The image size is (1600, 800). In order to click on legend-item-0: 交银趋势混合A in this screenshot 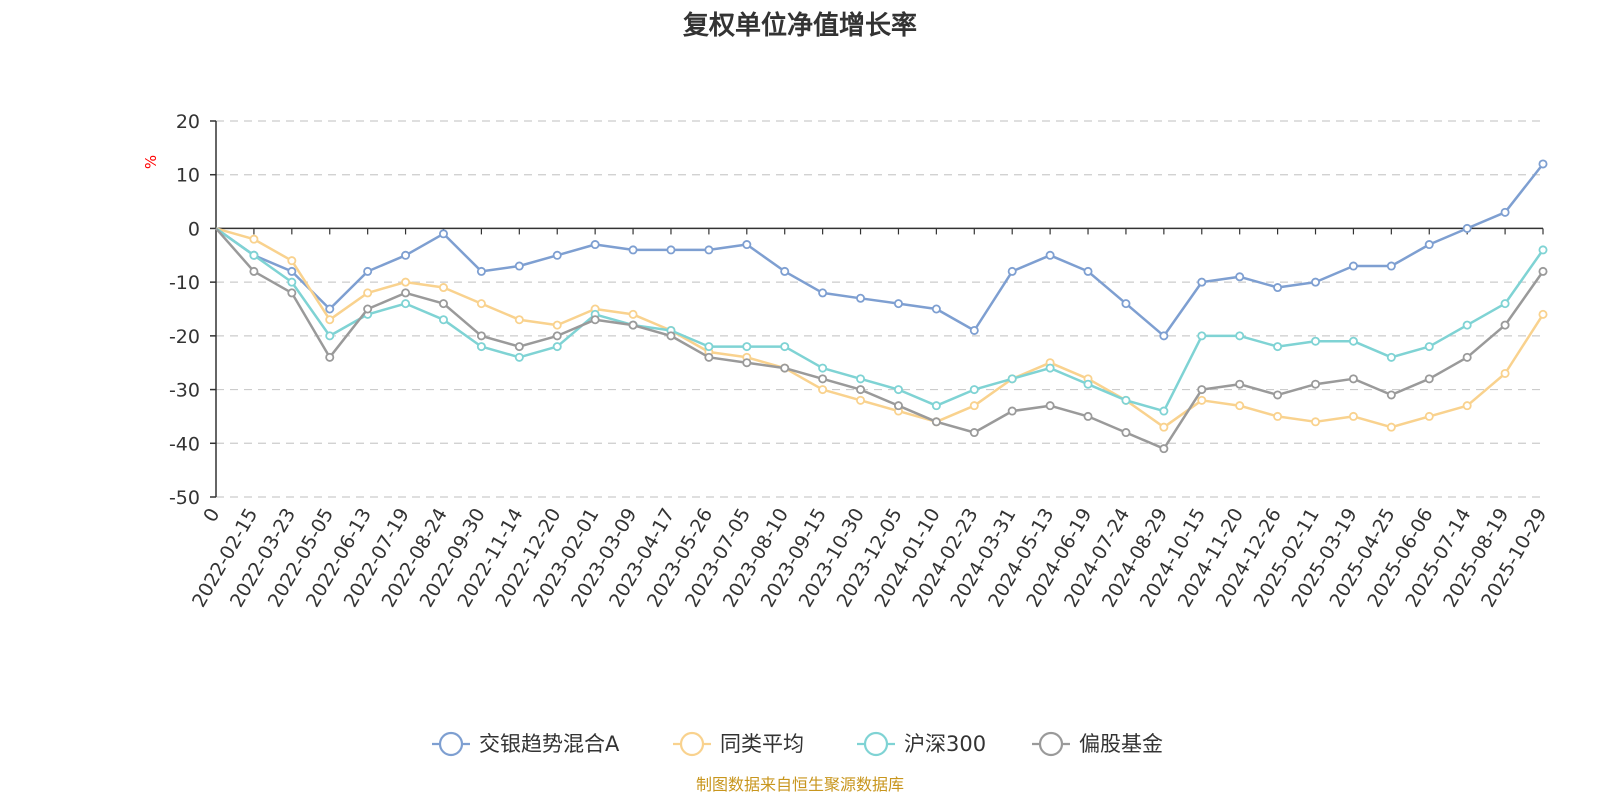, I will do `click(526, 744)`.